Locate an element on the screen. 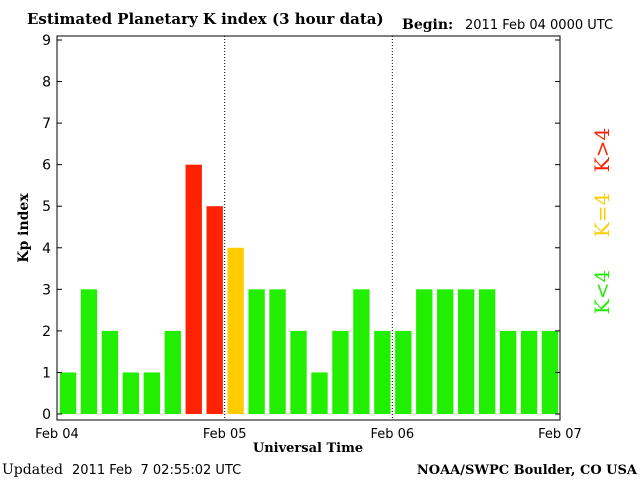 The height and width of the screenshot is (480, 640). y-tick-label: 6 is located at coordinates (46, 166).